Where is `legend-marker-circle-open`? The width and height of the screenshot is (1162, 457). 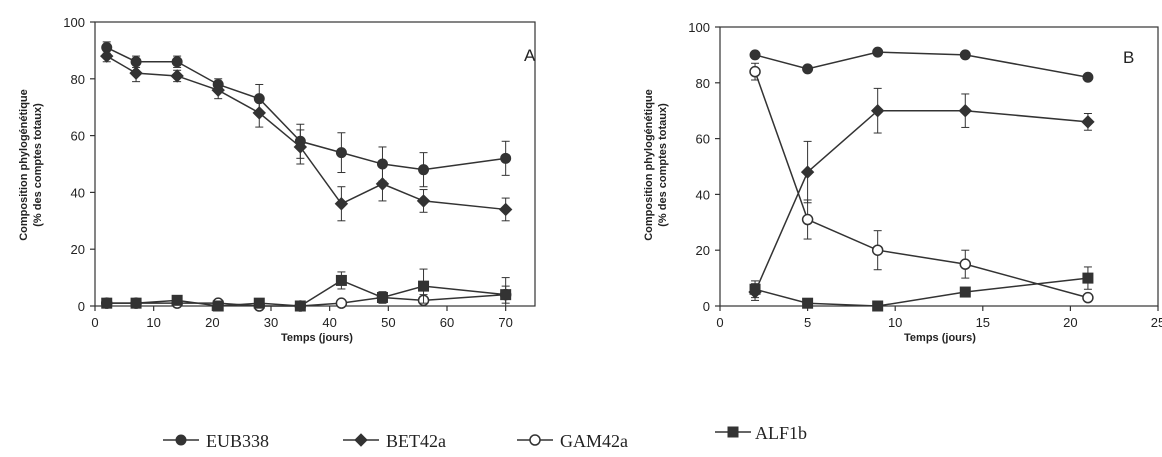
legend-marker-circle-open is located at coordinates (535, 440).